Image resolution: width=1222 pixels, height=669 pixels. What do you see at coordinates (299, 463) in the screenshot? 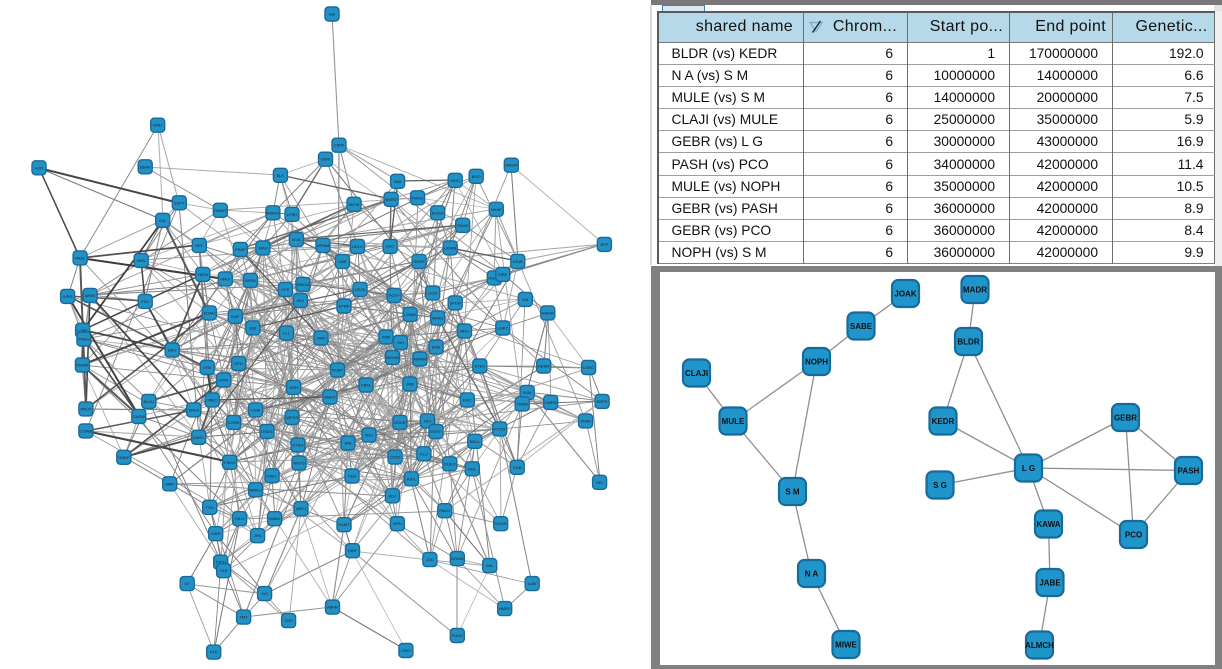
I see `svg-text: NNJO` at bounding box center [299, 463].